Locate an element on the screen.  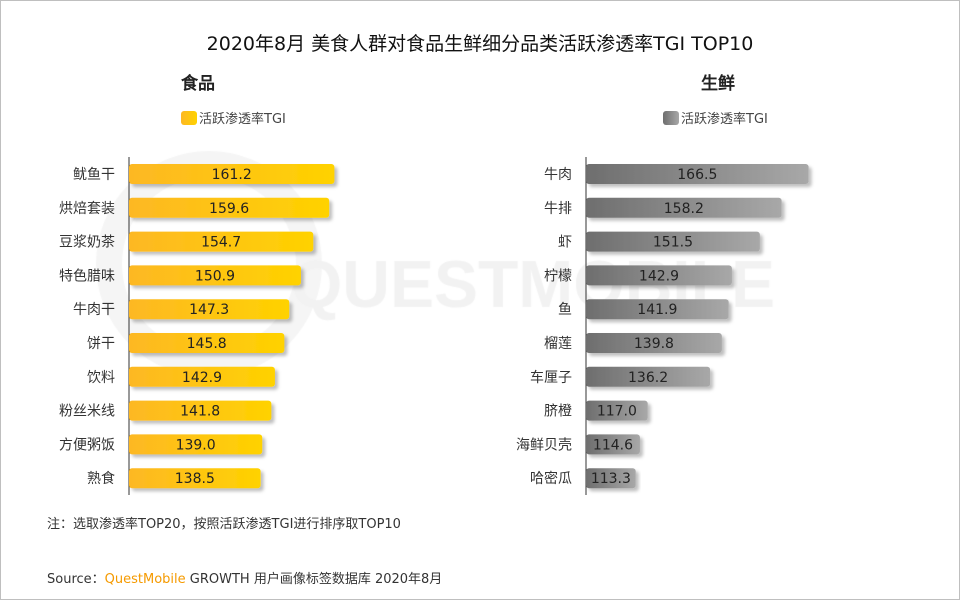
data-label: 150.9 is located at coordinates (215, 276).